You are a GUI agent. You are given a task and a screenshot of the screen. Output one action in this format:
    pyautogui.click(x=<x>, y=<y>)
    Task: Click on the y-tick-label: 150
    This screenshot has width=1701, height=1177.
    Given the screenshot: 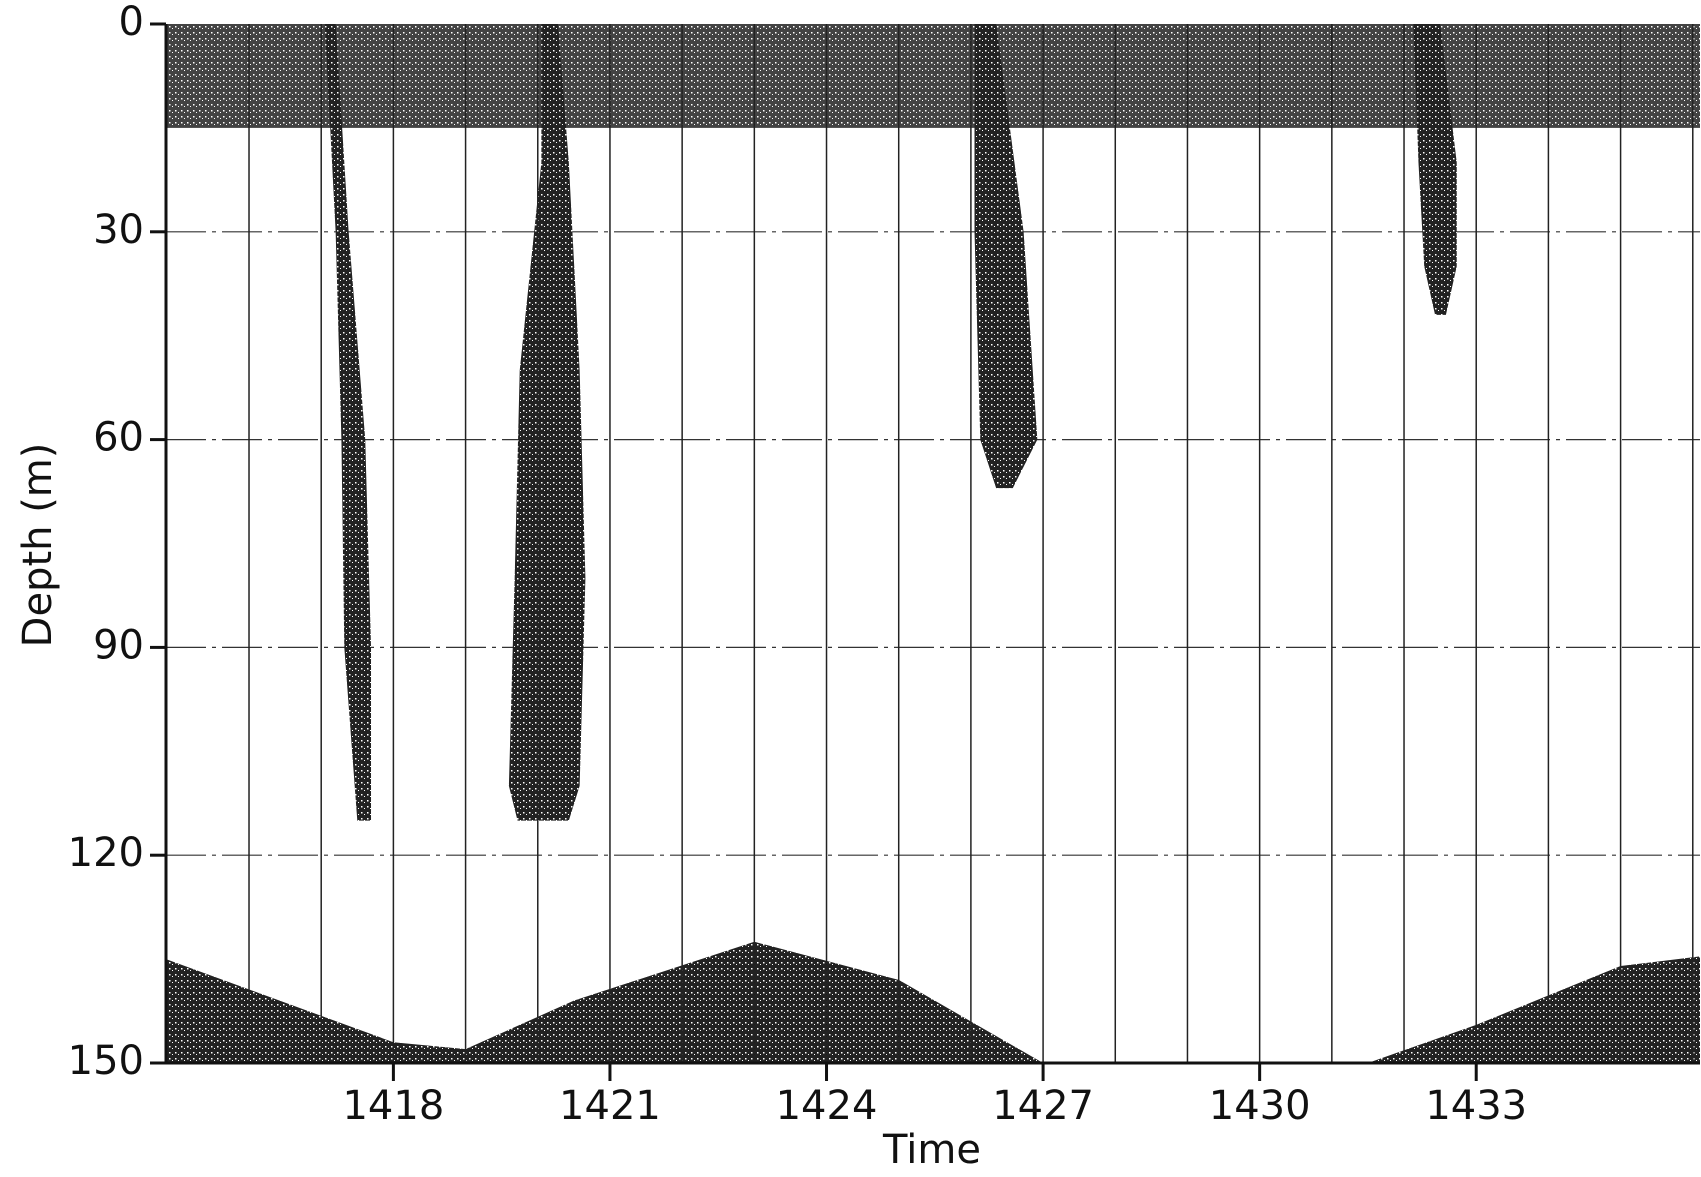 What is the action you would take?
    pyautogui.click(x=106, y=1061)
    